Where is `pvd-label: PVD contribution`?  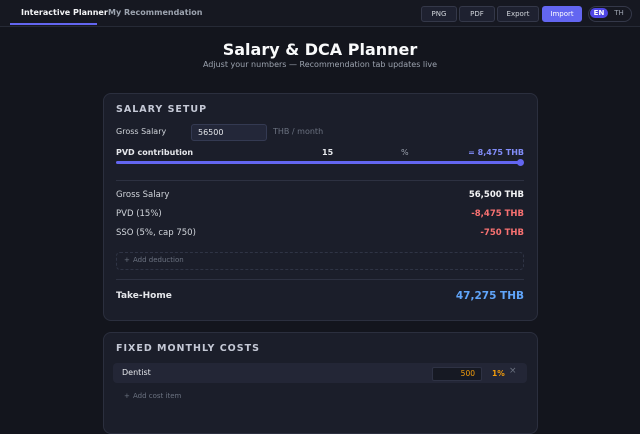
pvd-label: PVD contribution is located at coordinates (155, 152).